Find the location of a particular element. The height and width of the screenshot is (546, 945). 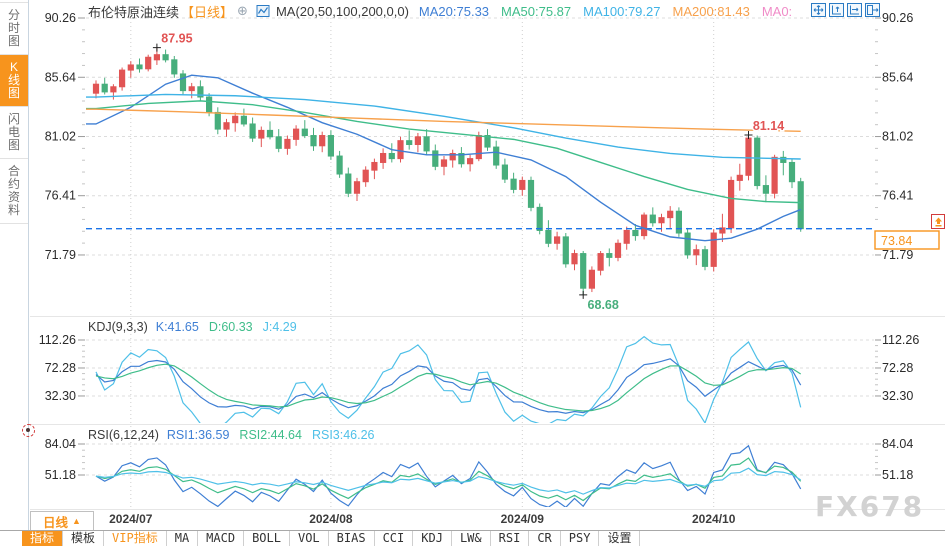

rsi3-line is located at coordinates (448, 481).